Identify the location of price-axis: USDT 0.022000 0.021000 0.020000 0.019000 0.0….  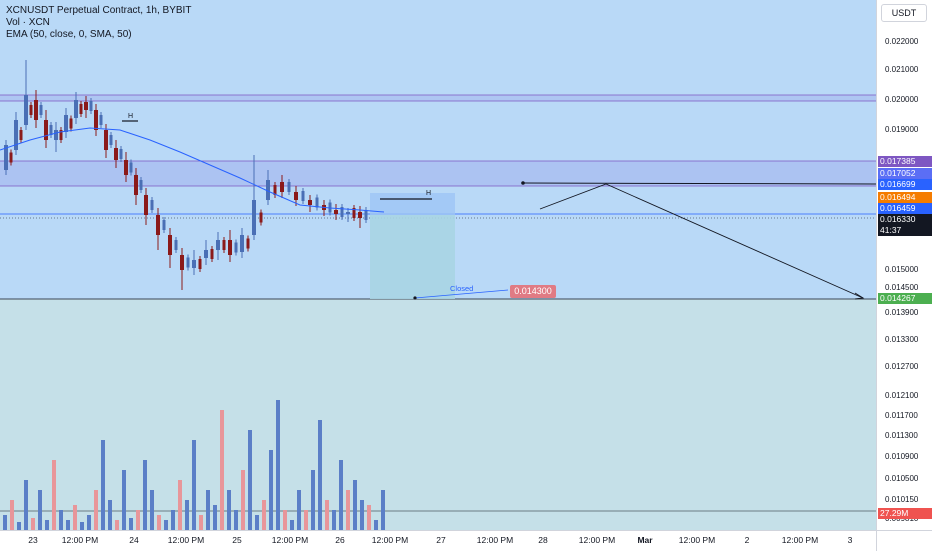
(904, 265).